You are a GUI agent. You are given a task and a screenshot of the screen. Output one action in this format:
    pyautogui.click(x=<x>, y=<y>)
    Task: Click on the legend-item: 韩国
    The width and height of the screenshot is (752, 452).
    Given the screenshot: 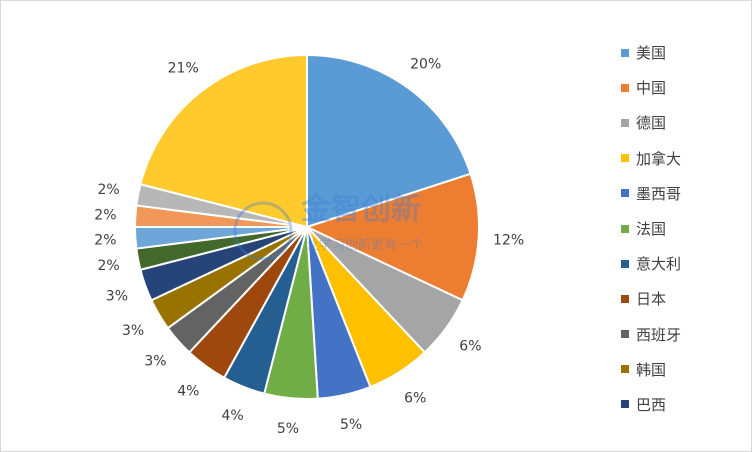 What is the action you would take?
    pyautogui.click(x=651, y=369)
    